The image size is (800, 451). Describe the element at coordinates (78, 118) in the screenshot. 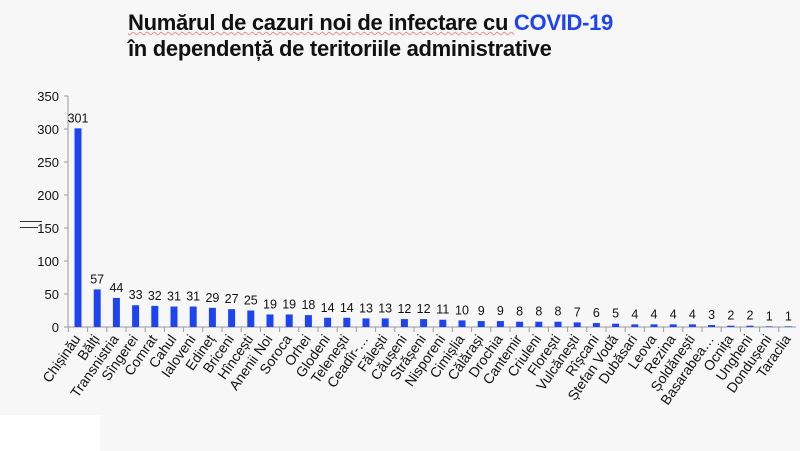

I see `data-label: 301` at that location.